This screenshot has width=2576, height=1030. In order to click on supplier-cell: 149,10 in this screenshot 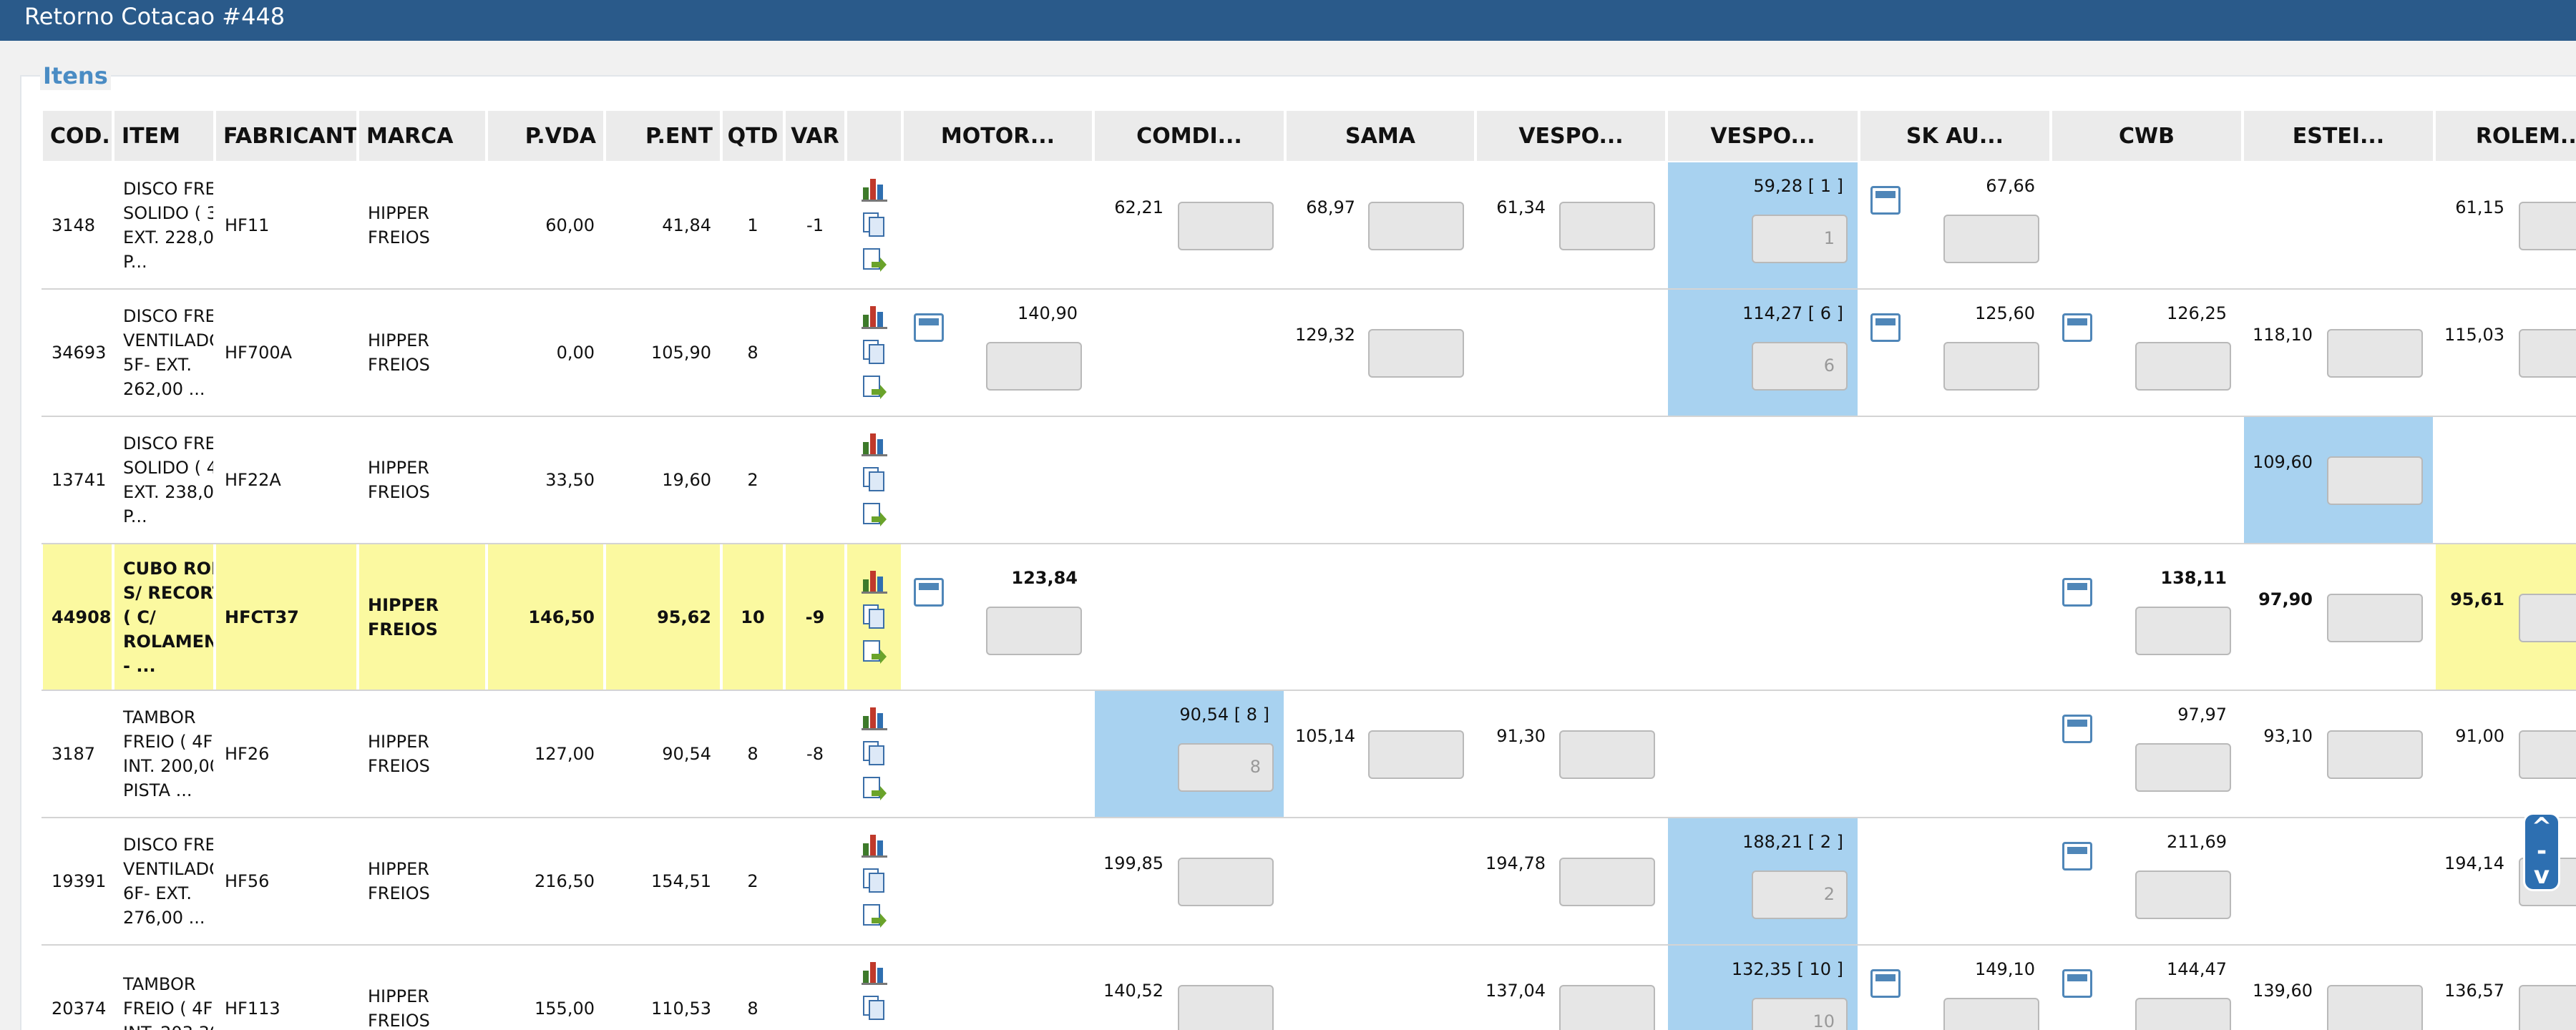, I will do `click(1954, 988)`.